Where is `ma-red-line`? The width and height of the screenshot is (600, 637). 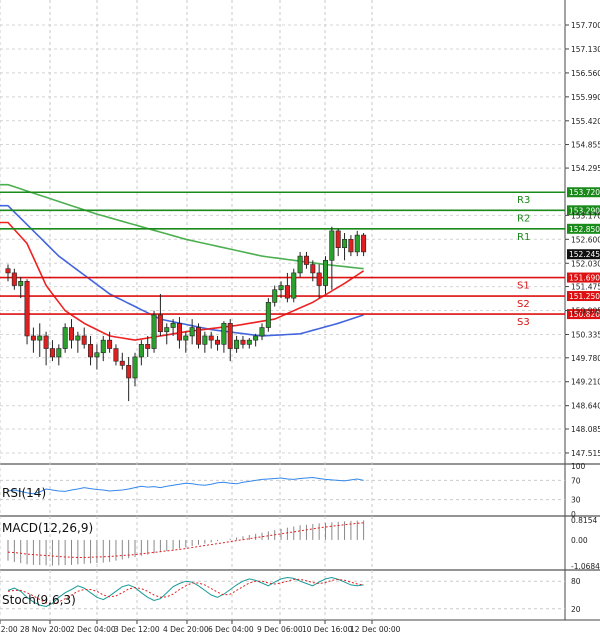
ma-red-line is located at coordinates (182, 281).